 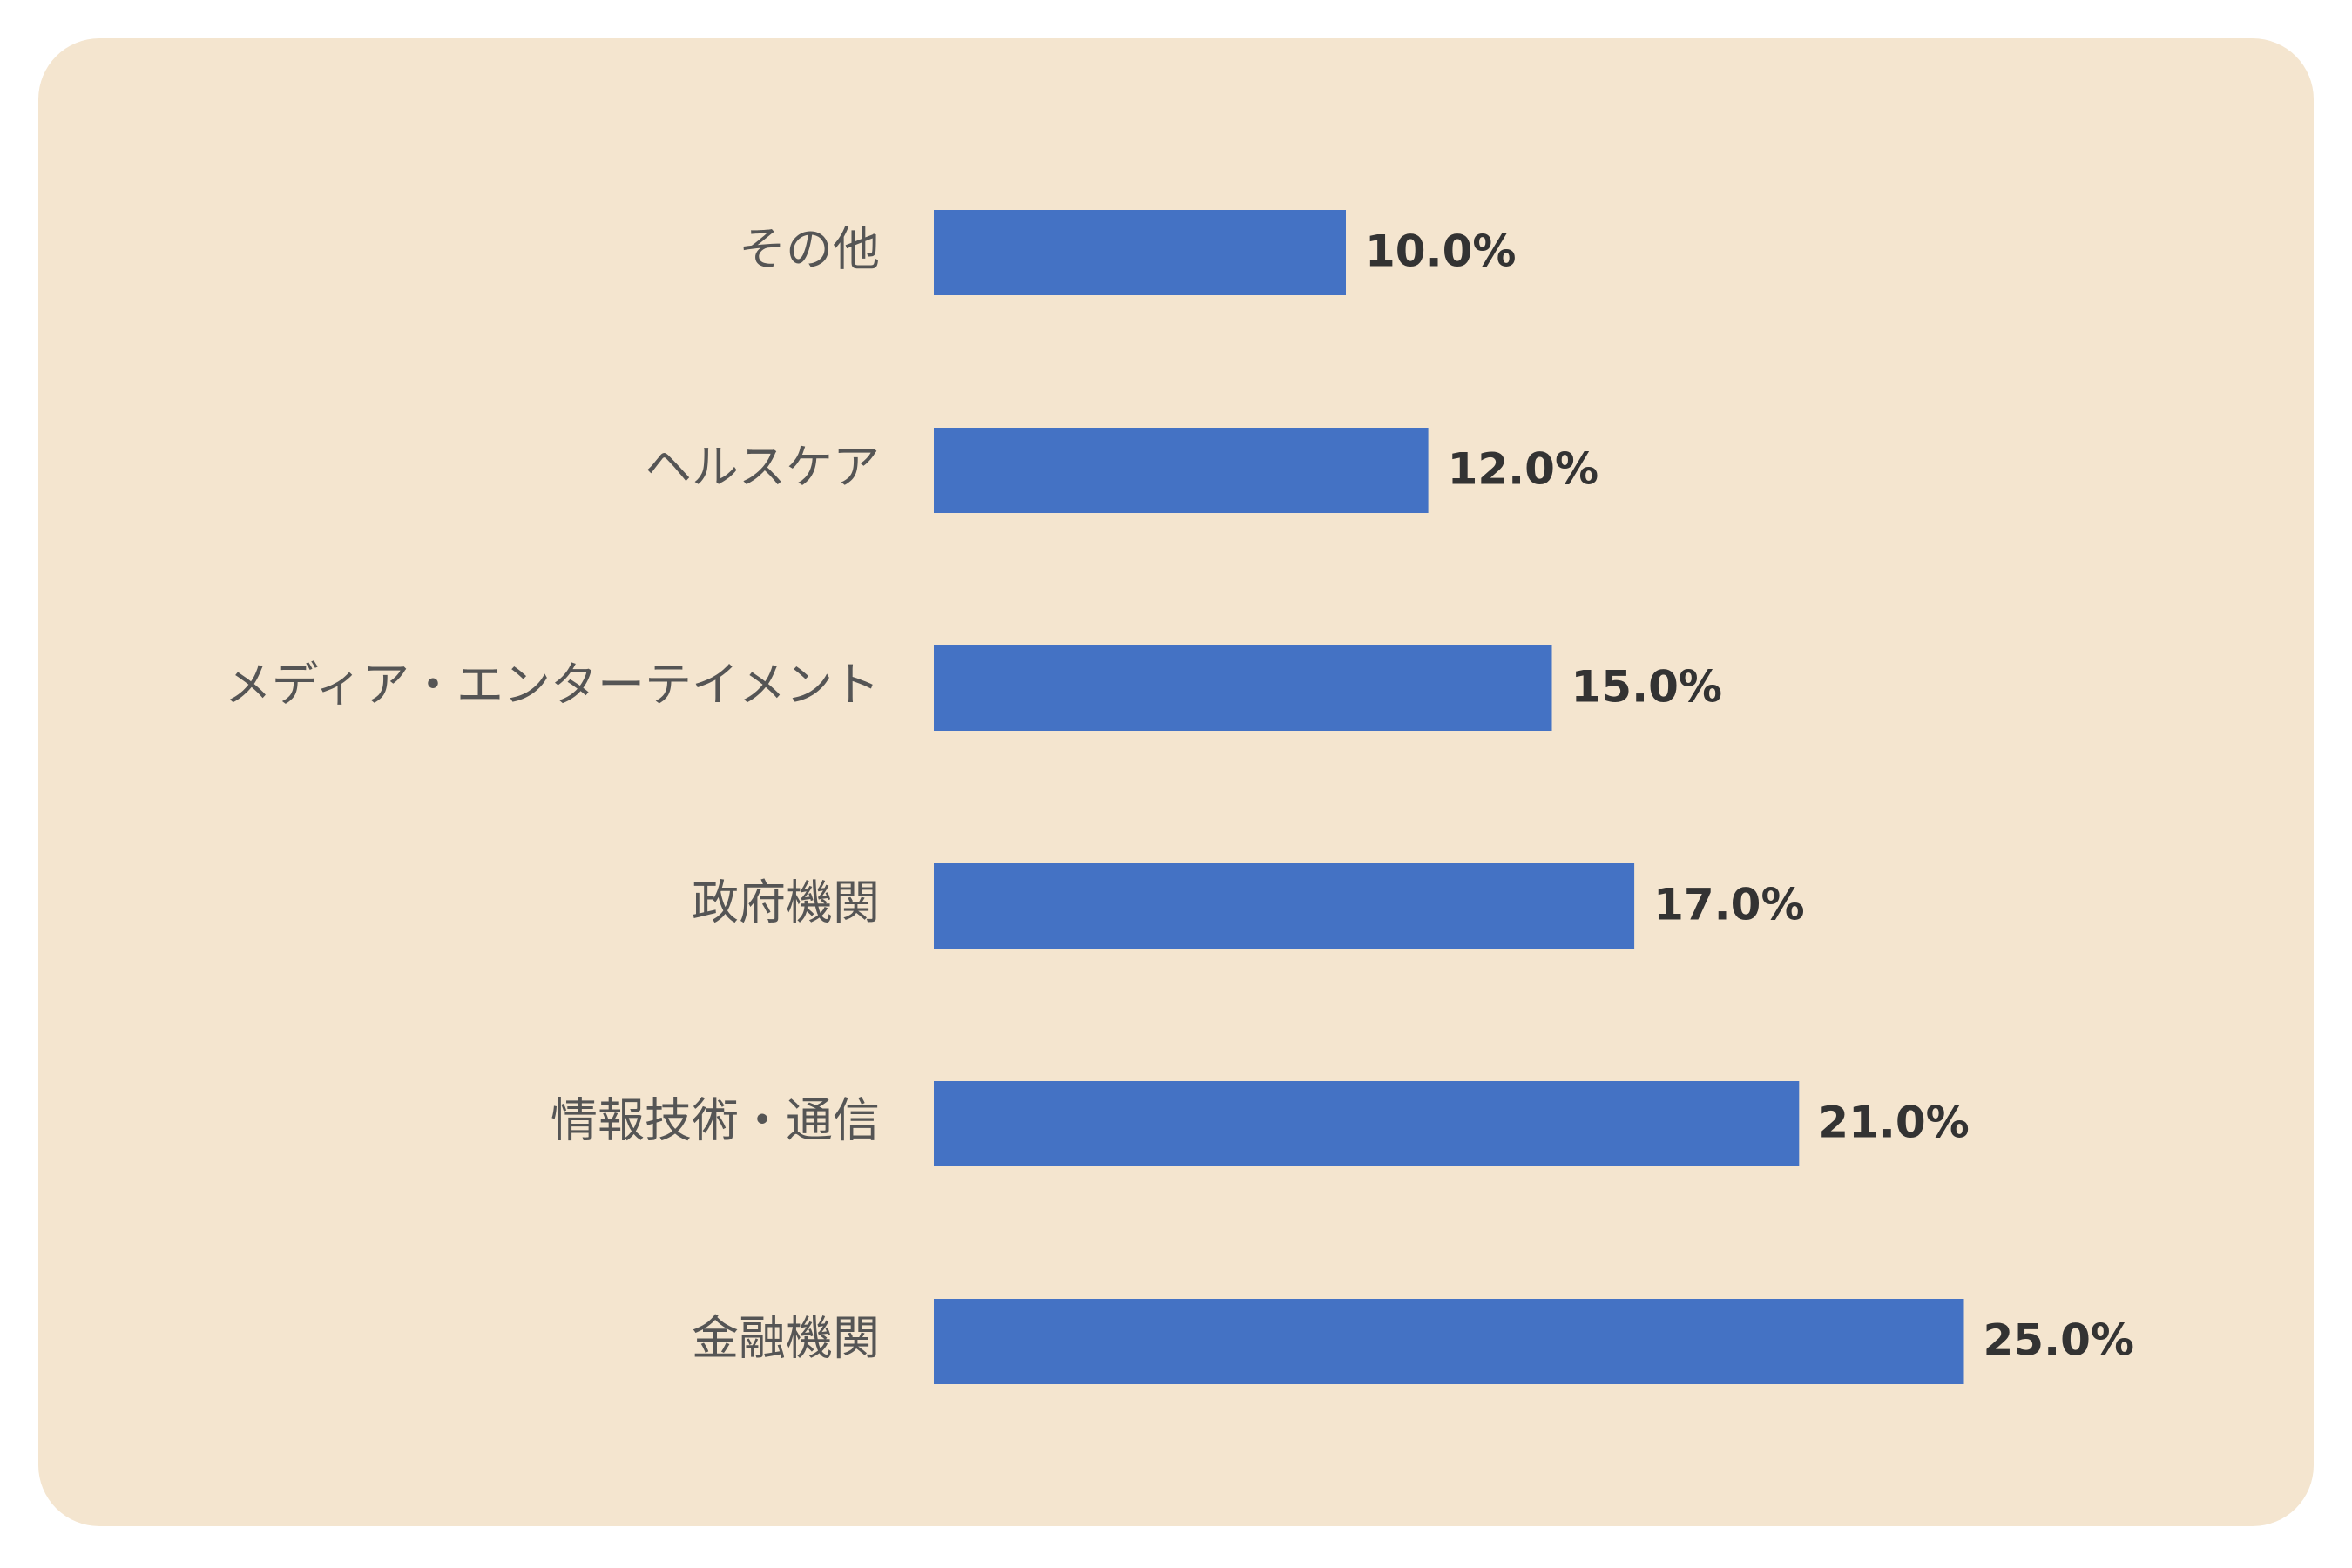 What do you see at coordinates (552, 685) in the screenshot?
I see `category-label-2: メディア・エンターテイメント` at bounding box center [552, 685].